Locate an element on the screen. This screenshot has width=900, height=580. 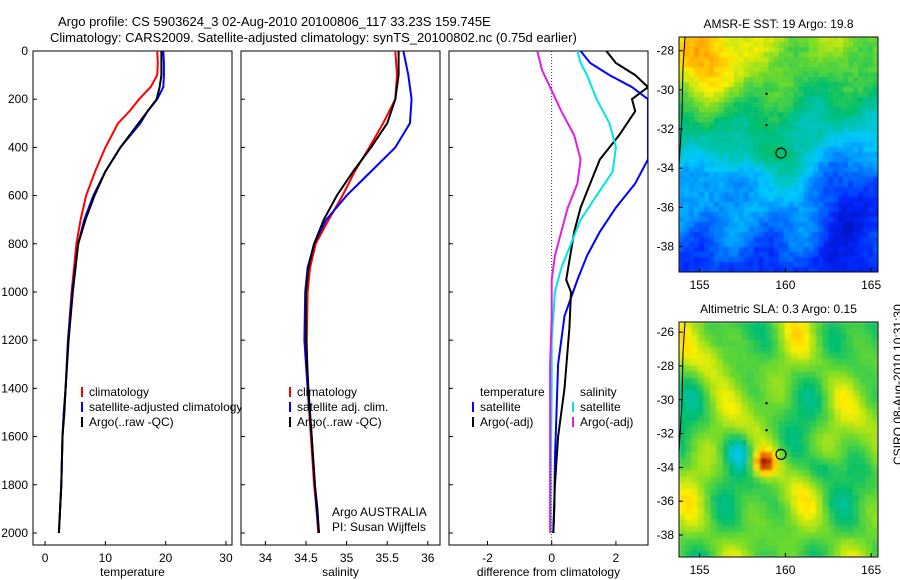
y-tick-label: 400 is located at coordinates (18, 147).